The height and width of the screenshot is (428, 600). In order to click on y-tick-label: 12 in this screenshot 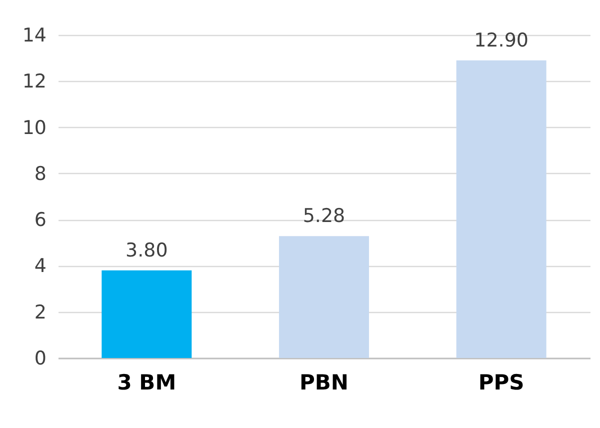, I will do `click(34, 81)`.